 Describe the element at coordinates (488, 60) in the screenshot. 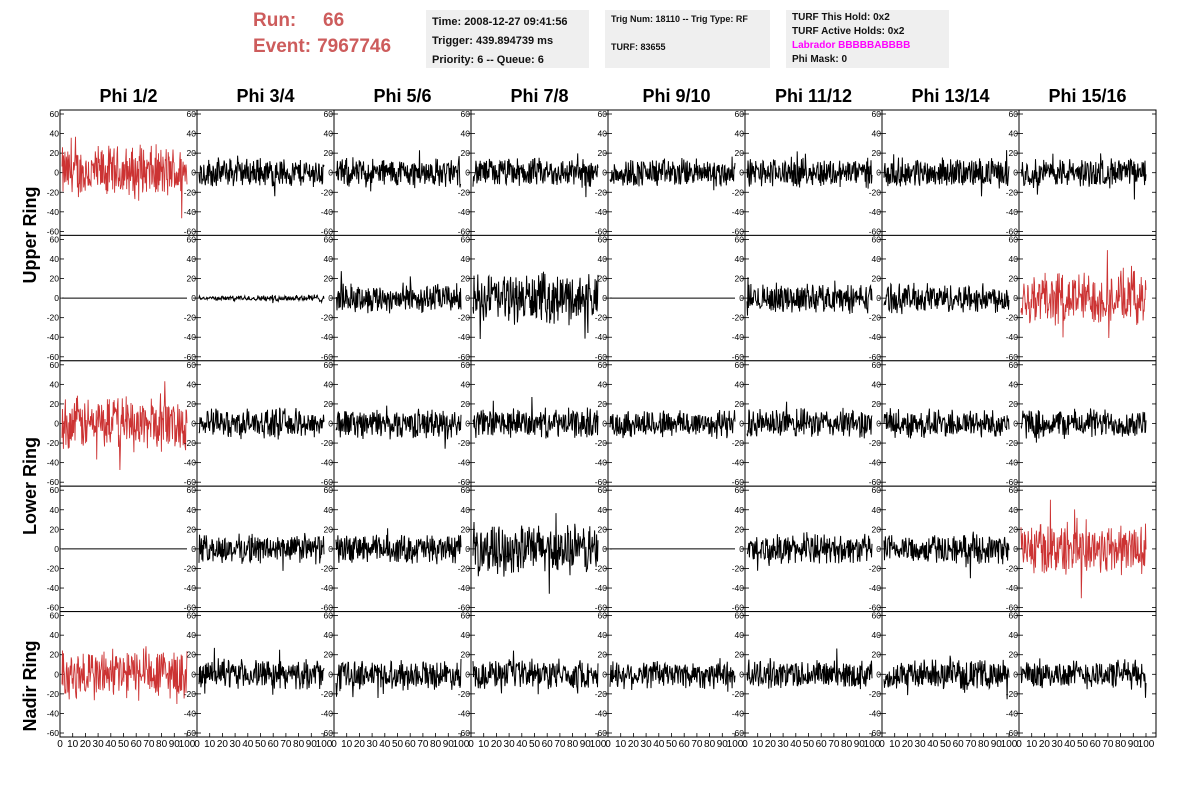

I see `priority-text: Priority: 6 -- Queue: 6` at that location.